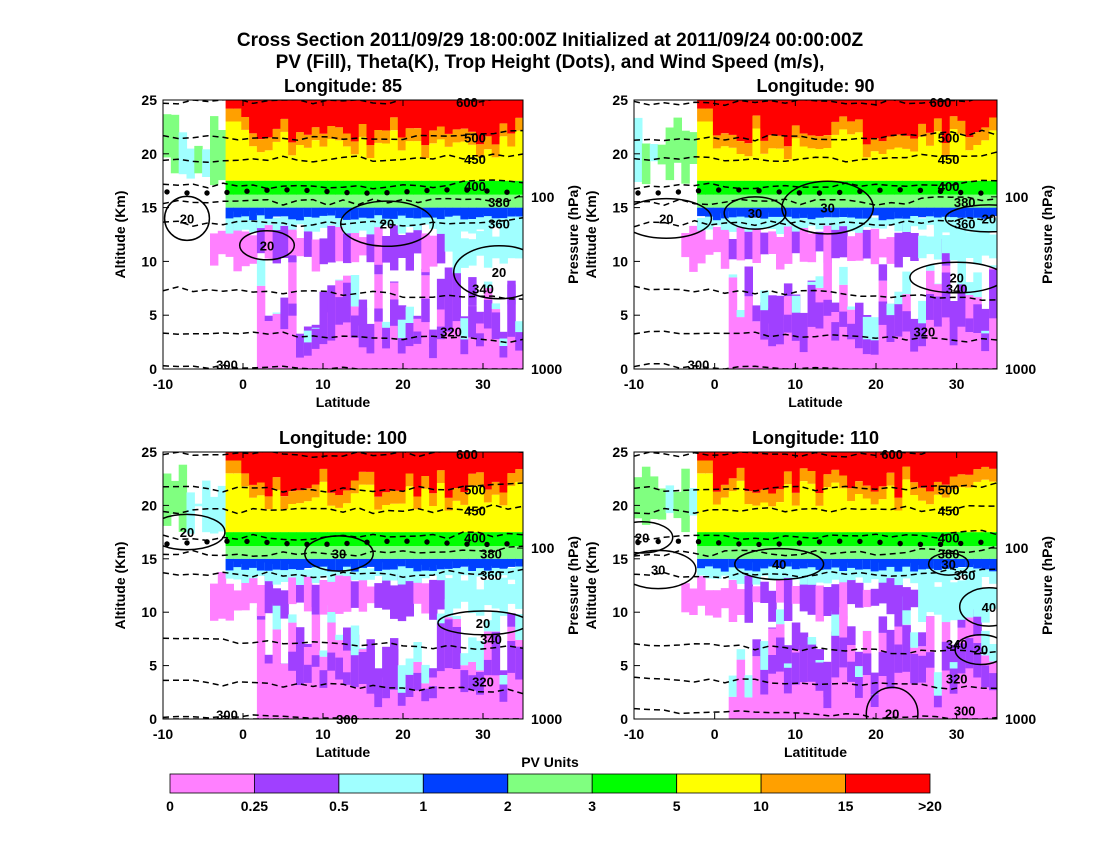  I want to click on wind-speed-label: 40, so click(779, 564).